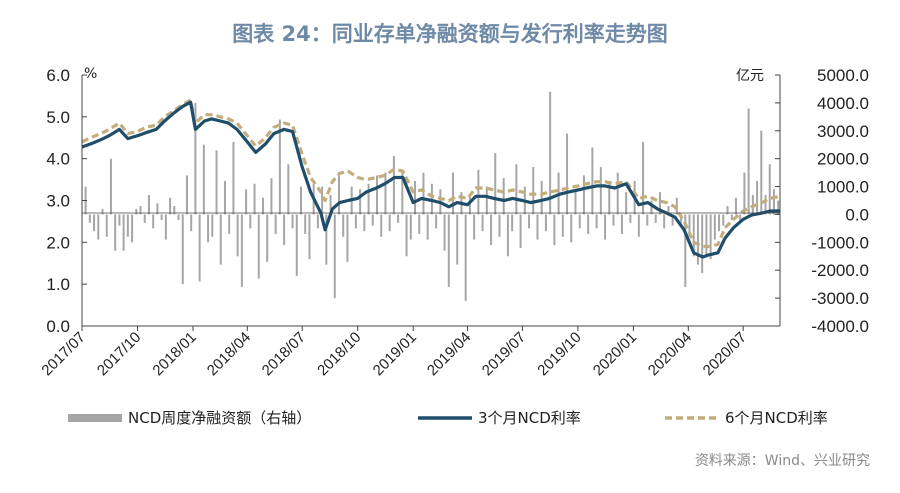 The height and width of the screenshot is (493, 900). Describe the element at coordinates (670, 354) in the screenshot. I see `x-tick-label: 2020/04` at that location.